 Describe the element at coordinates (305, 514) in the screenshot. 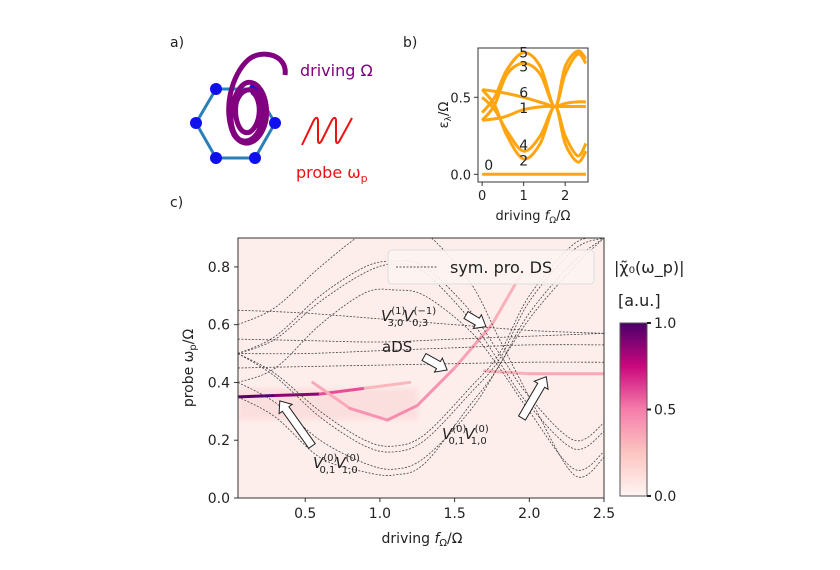

I see `c-xtick-label: 0.5` at that location.